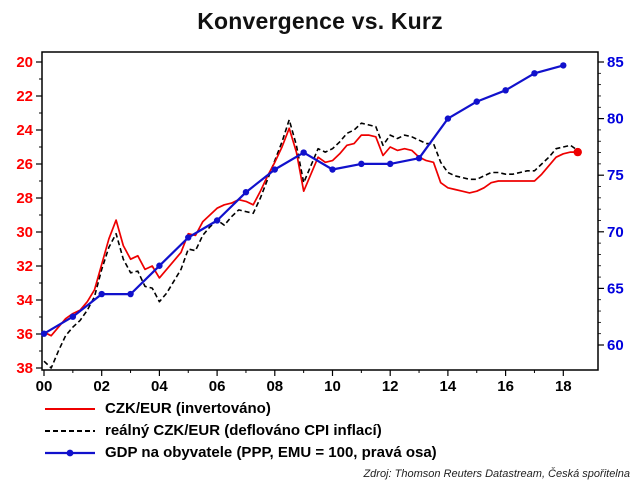  Describe the element at coordinates (44, 386) in the screenshot. I see `svg-text: 00` at that location.